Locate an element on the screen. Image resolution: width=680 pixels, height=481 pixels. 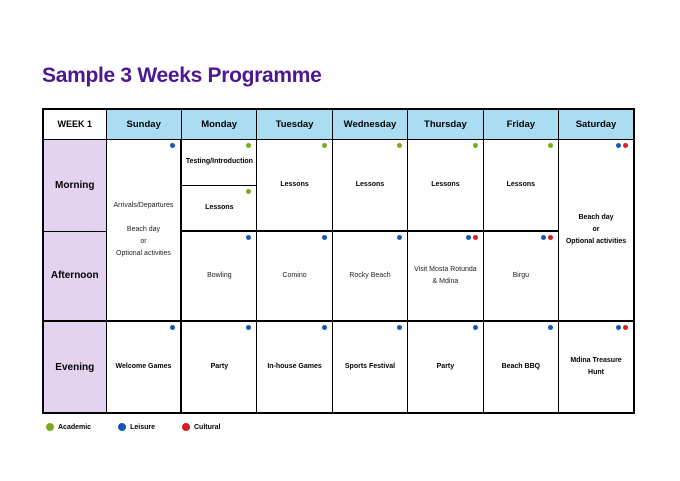
legend-label: Leisure is located at coordinates (142, 427).